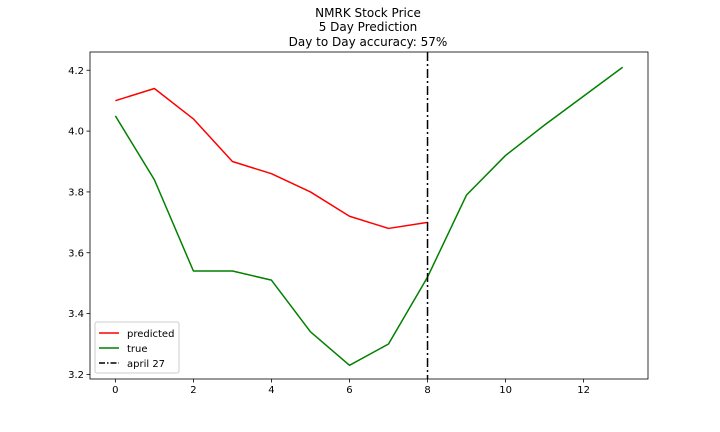 The image size is (720, 432). I want to click on x-tick-label-8: 8, so click(427, 390).